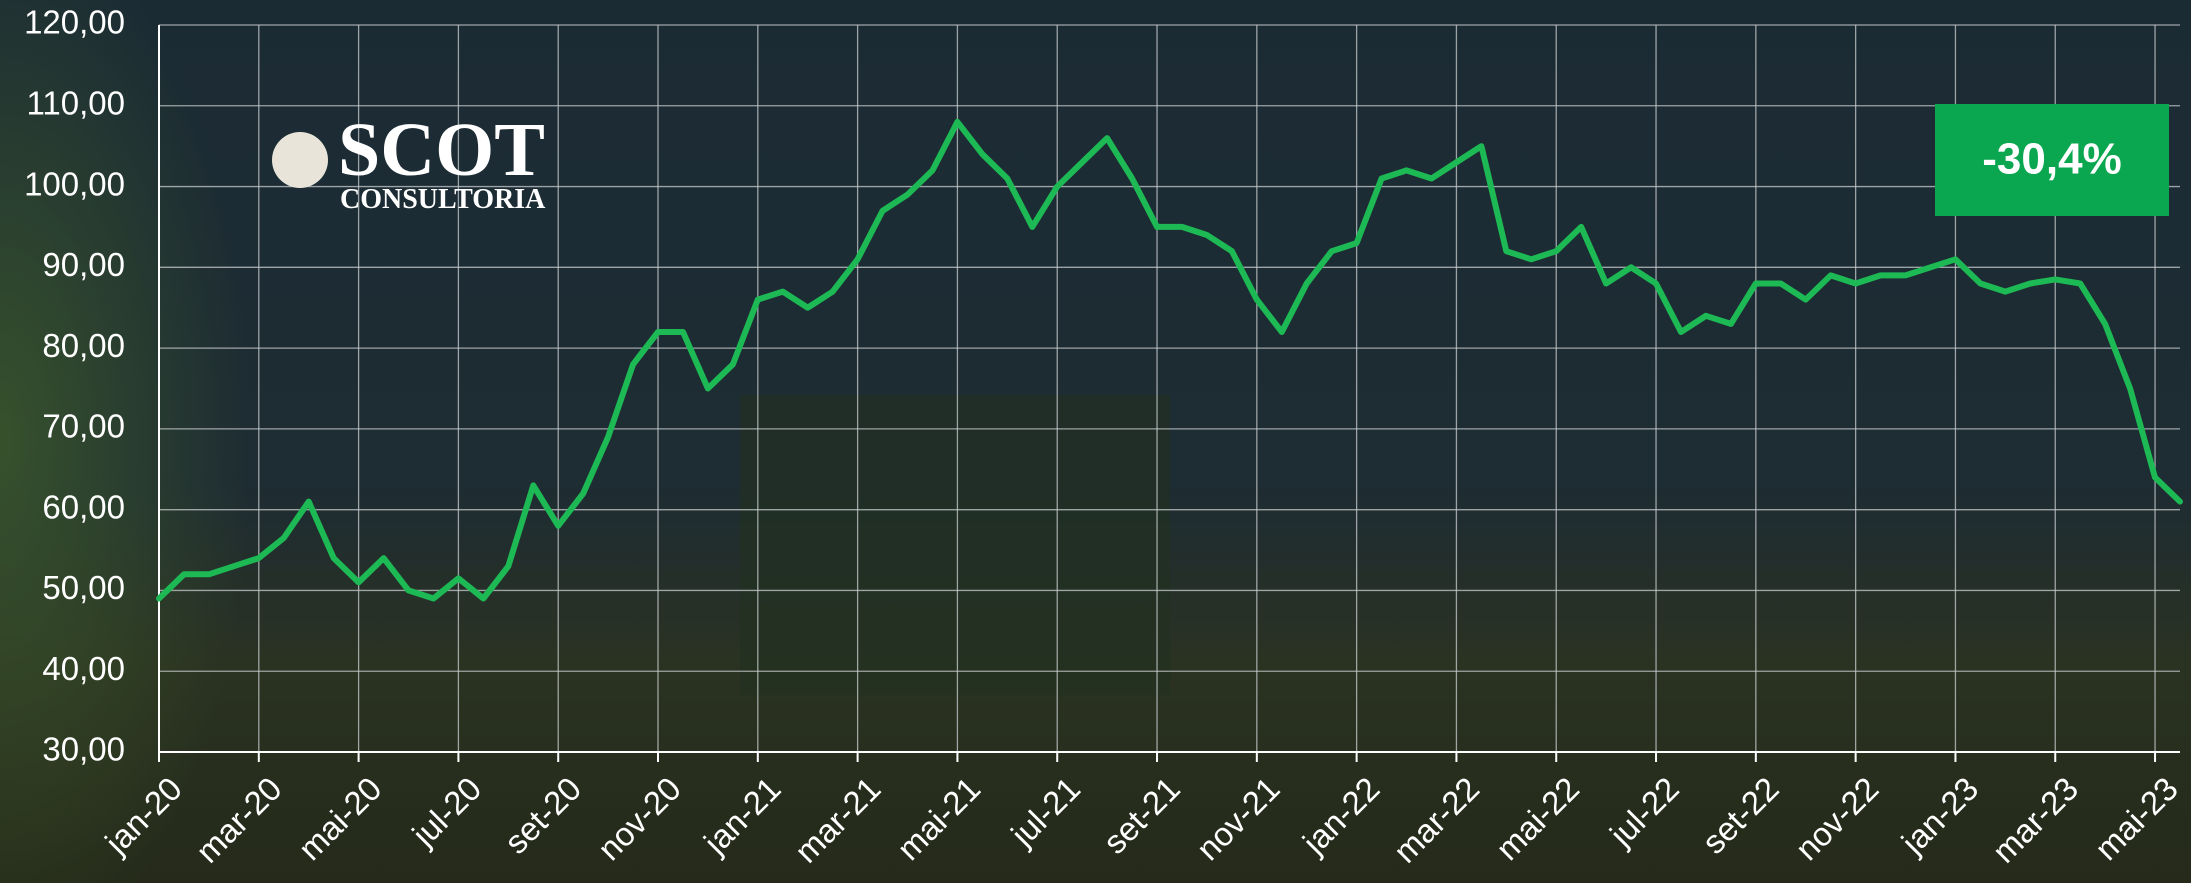 The width and height of the screenshot is (2191, 883). I want to click on y-tick-label: 90,00, so click(83, 264).